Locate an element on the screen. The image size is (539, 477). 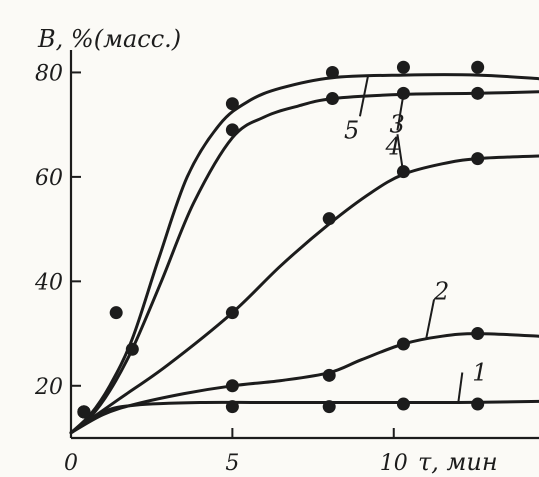
series-2-leader is located at coordinates (430, 319).